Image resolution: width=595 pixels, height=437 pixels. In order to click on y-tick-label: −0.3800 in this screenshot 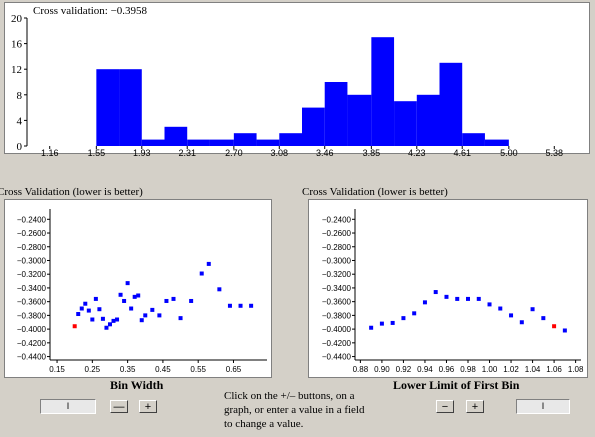, I will do `click(337, 315)`.